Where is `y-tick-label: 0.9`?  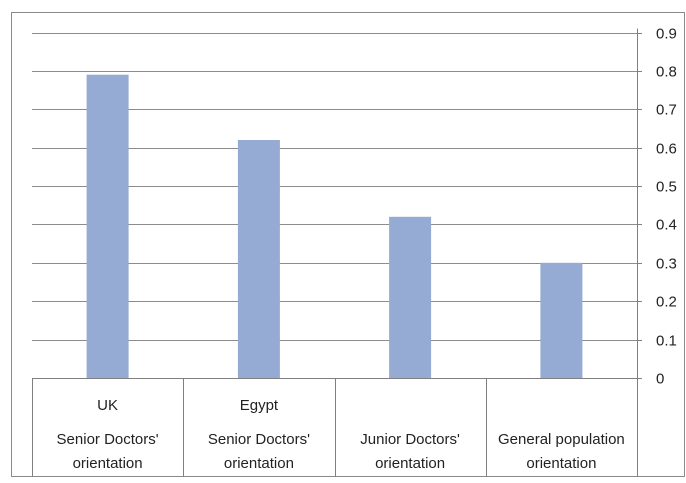 y-tick-label: 0.9 is located at coordinates (666, 34).